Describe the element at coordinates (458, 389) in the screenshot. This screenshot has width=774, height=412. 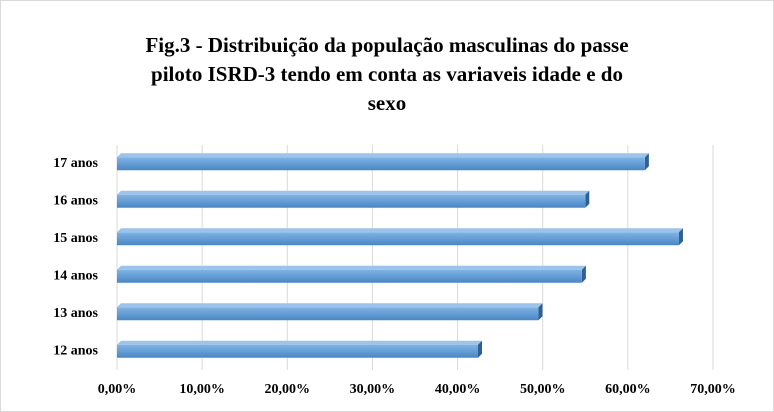
I see `x-tick-label: 40,00%` at that location.